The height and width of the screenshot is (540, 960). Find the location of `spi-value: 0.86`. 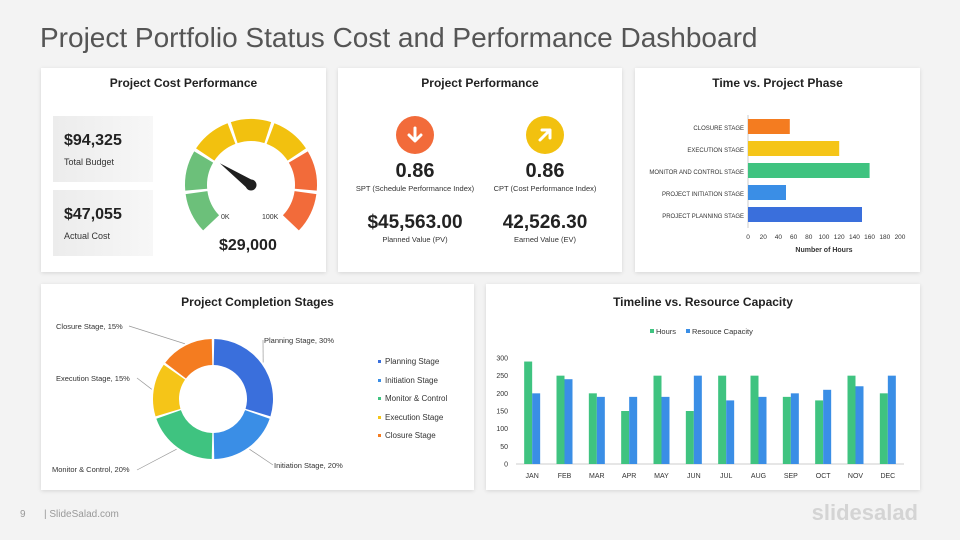

spi-value: 0.86 is located at coordinates (415, 171).